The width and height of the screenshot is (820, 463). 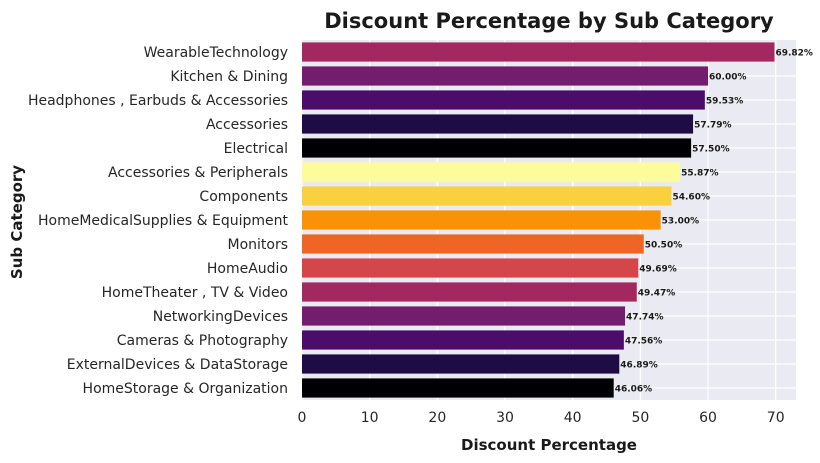 I want to click on x-tick-label: 30, so click(x=505, y=418).